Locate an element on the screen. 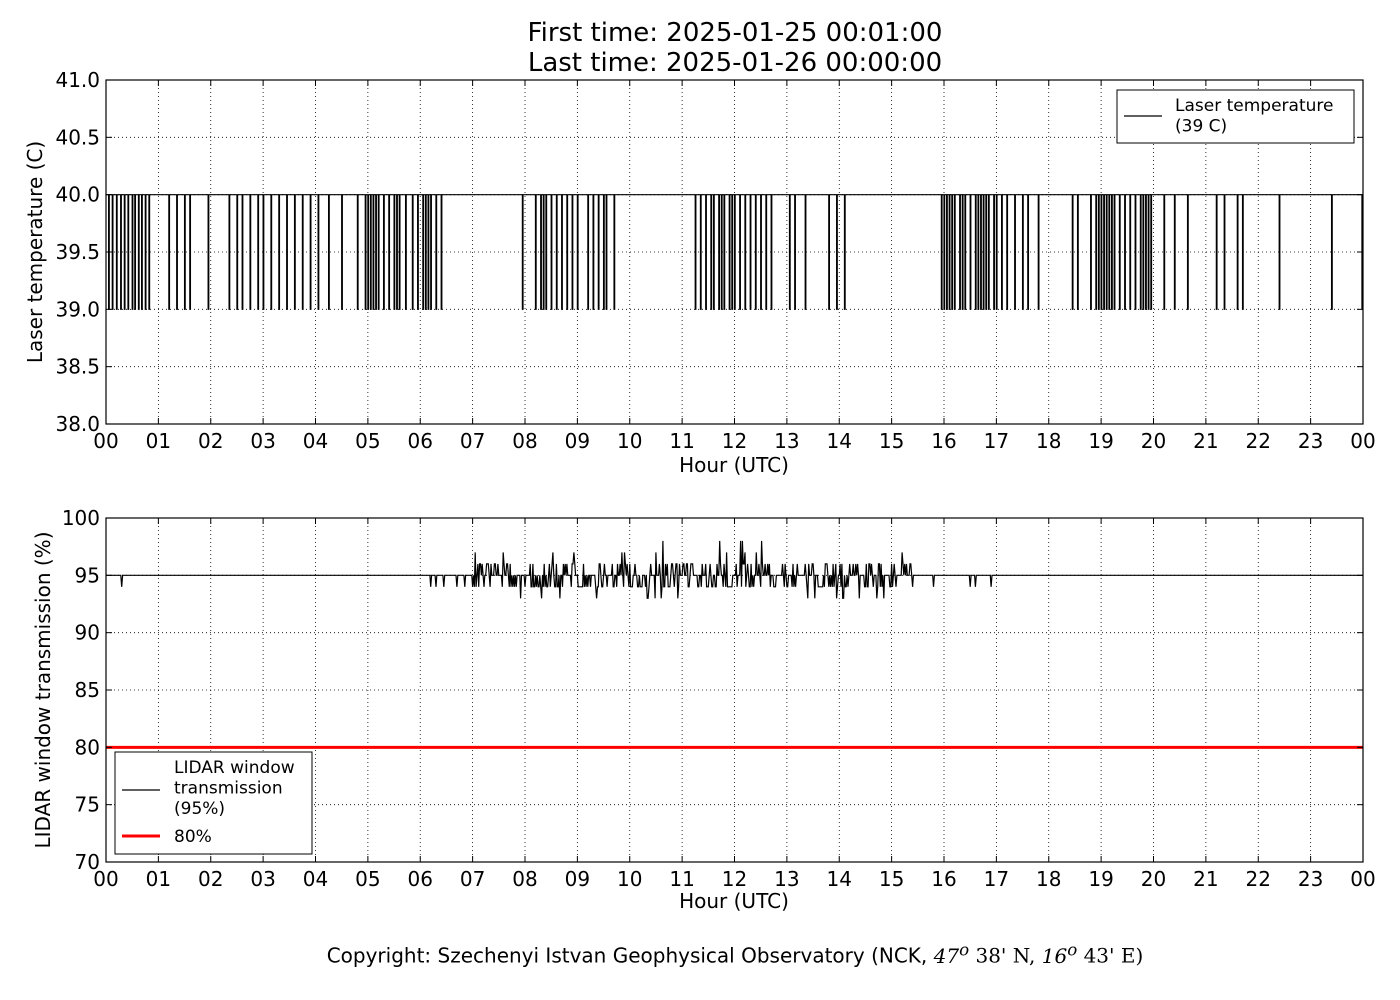 The image size is (1400, 1000). y-tick-label: 41.0 is located at coordinates (77, 80).